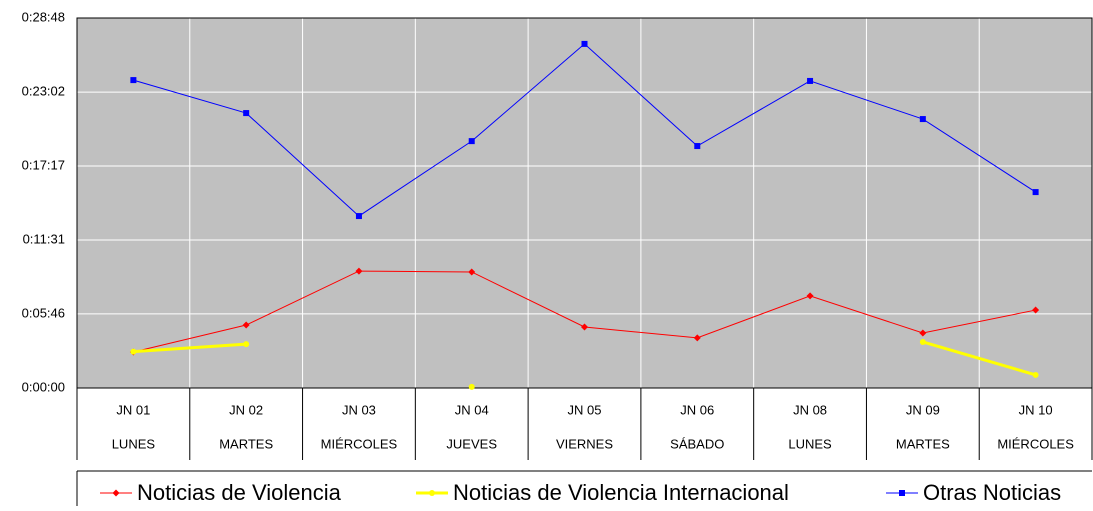  Describe the element at coordinates (44, 238) in the screenshot. I see `y-tick-label: 0:11:31` at that location.